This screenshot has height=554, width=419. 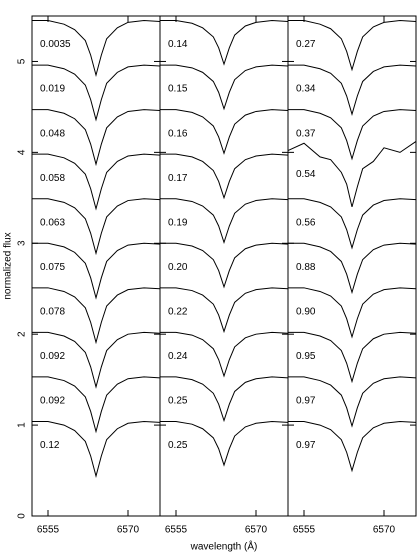 What do you see at coordinates (22, 334) in the screenshot?
I see `y-tick-label: 2` at bounding box center [22, 334].